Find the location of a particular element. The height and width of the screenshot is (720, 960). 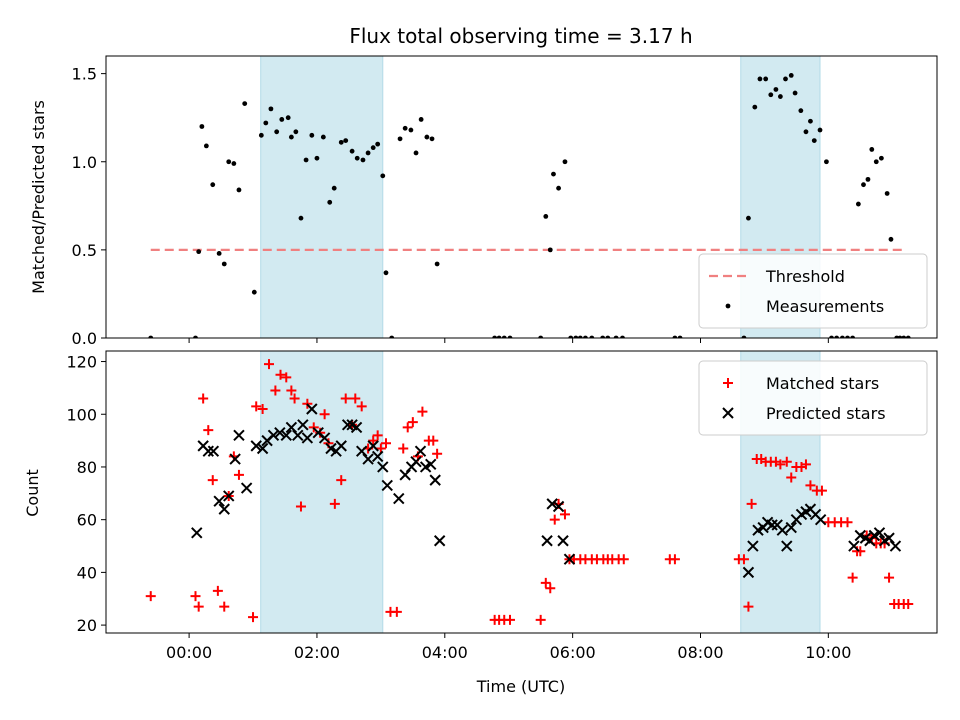

x-tick-label: 08:00 is located at coordinates (700, 652).